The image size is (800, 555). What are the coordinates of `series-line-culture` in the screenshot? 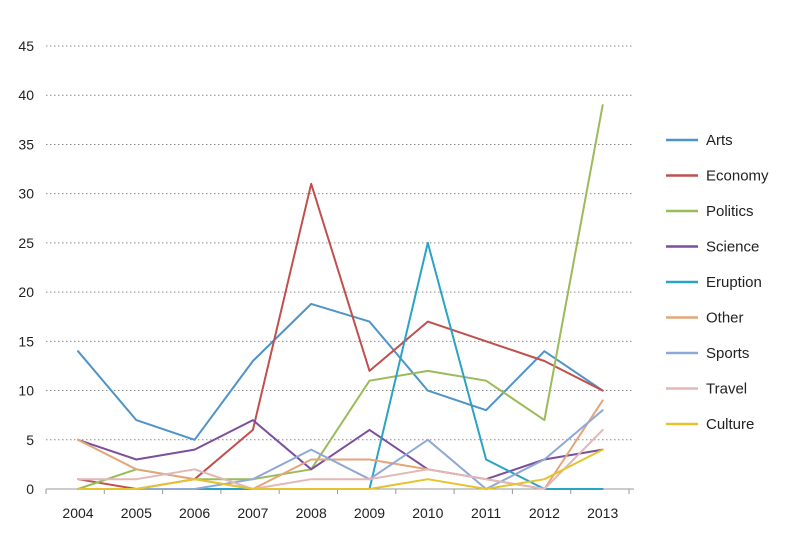 It's located at (340, 469).